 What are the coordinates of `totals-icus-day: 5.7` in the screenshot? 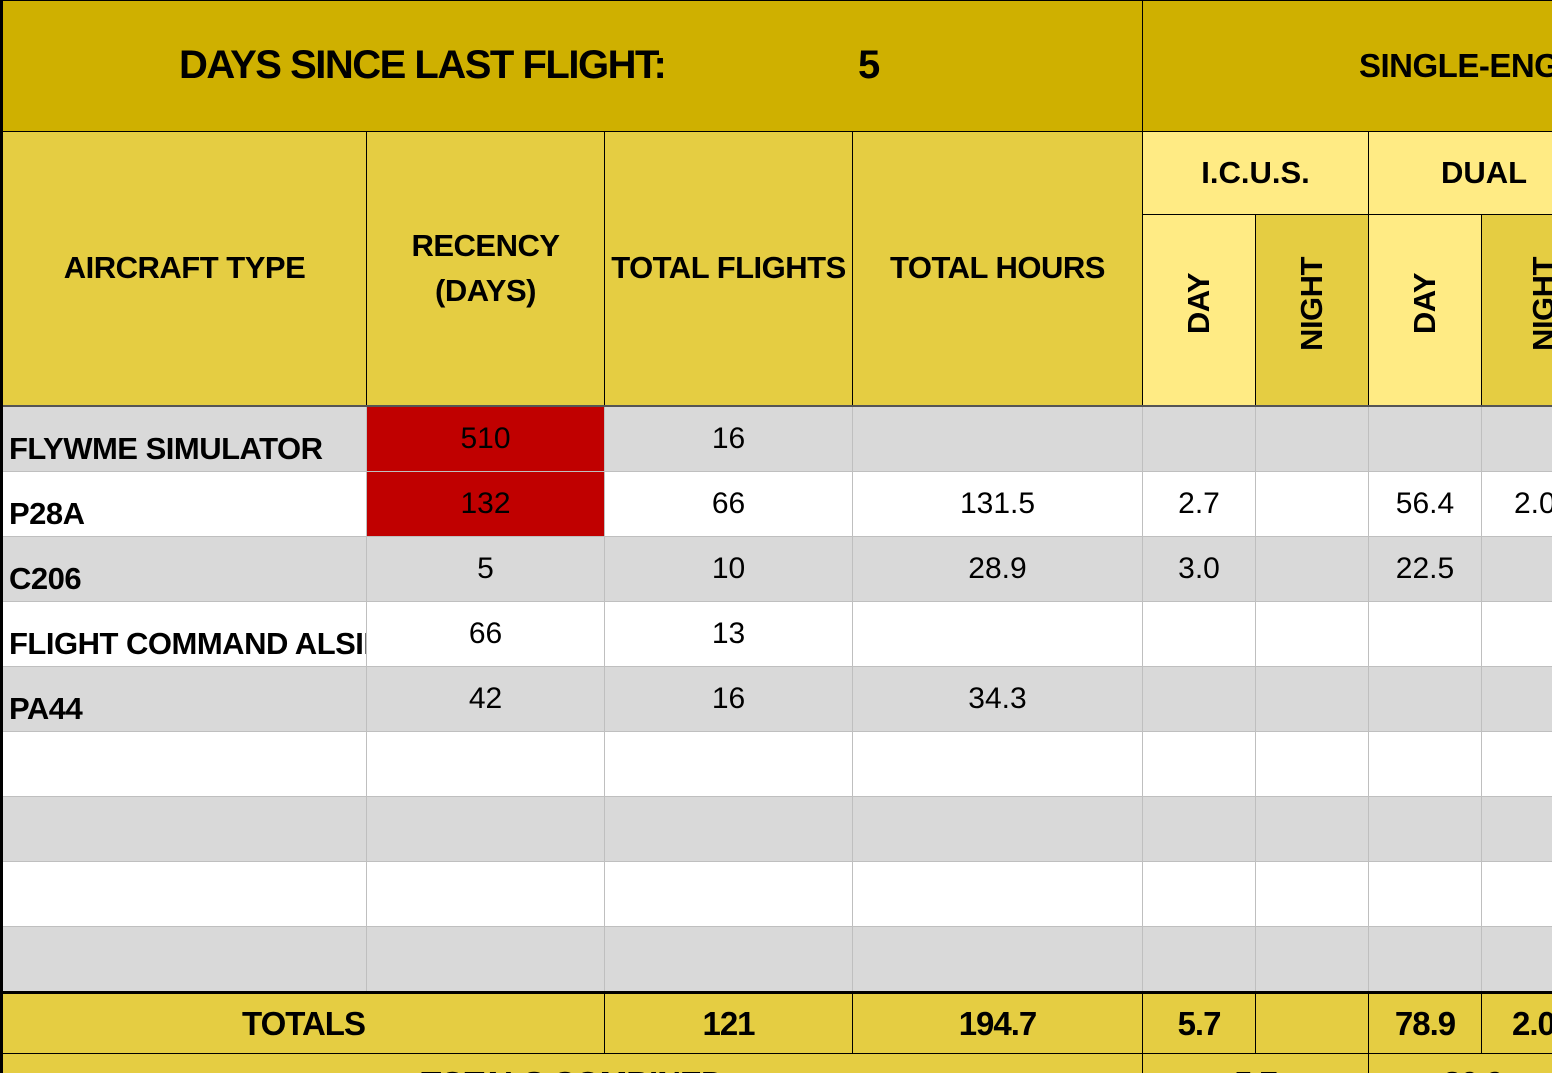 It's located at (1199, 1022).